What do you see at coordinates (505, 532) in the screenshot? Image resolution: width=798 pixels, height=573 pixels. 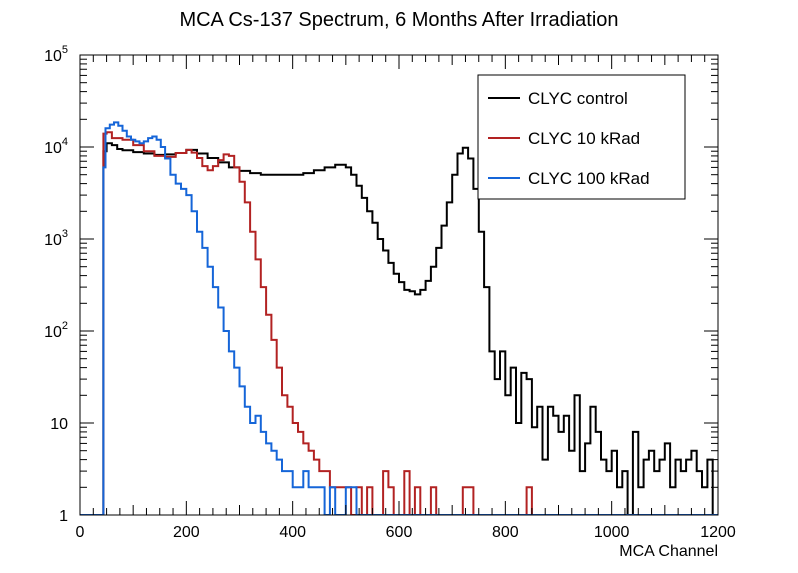 I see `x-tick-label: 800` at bounding box center [505, 532].